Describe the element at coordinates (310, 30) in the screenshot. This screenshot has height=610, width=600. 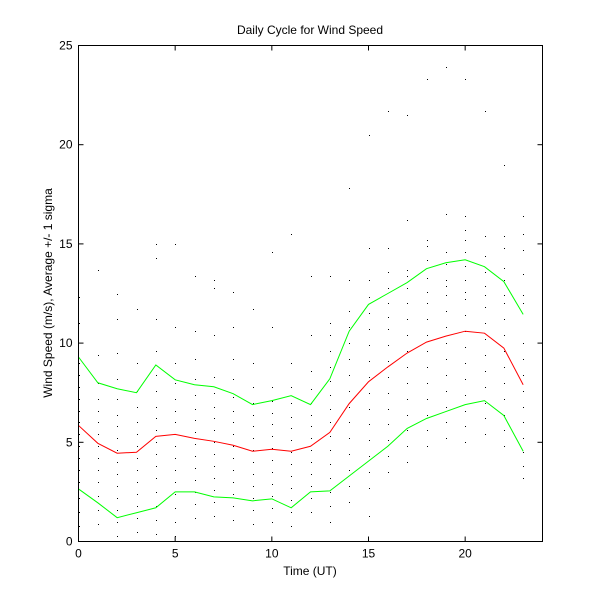
I see `chart-title: Daily Cycle for Wind Speed` at that location.